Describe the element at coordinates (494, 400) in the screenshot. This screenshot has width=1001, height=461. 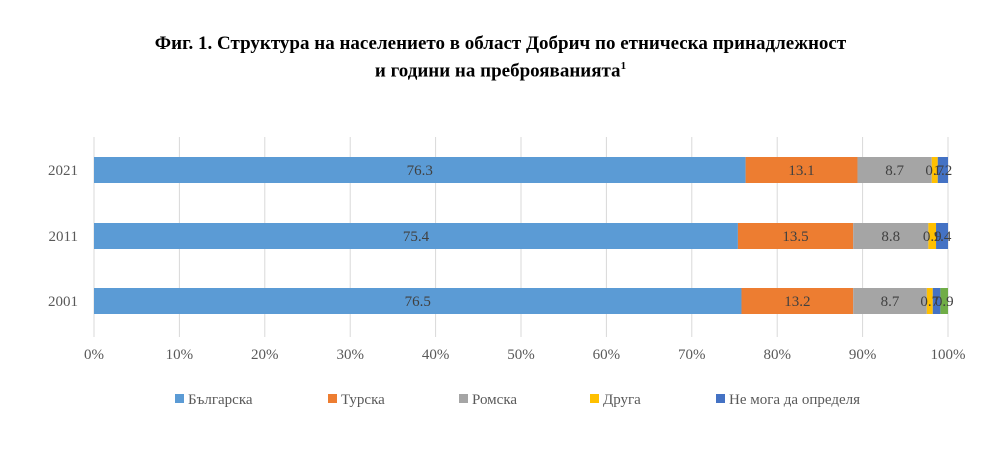
I see `legend-label-Ромска: Ромска` at that location.